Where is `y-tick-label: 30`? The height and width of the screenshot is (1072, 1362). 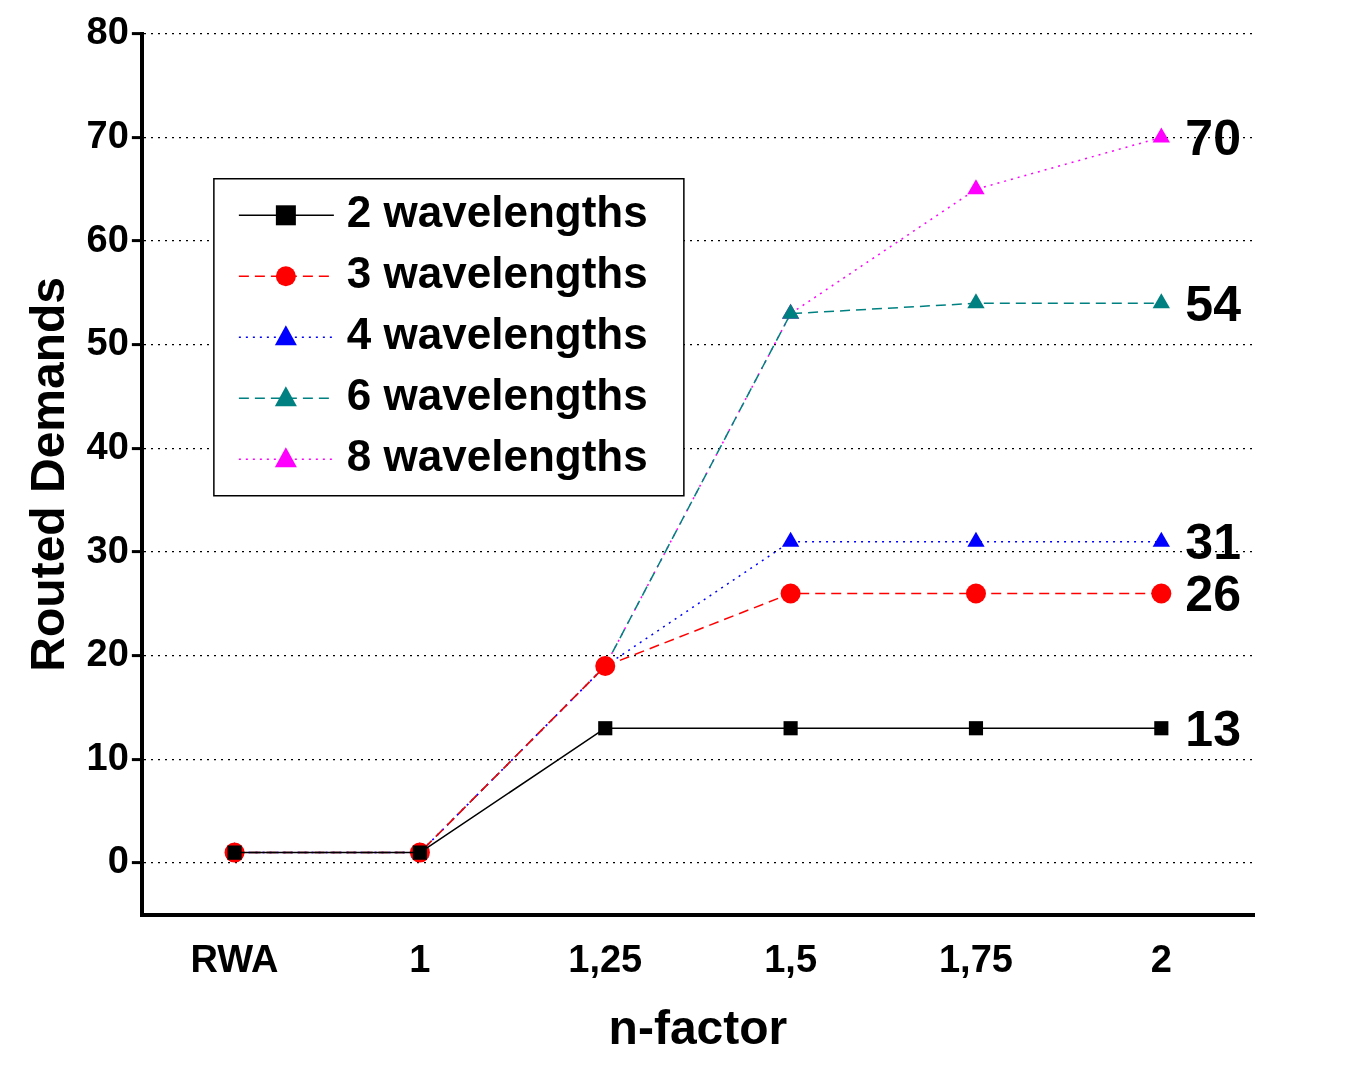
y-tick-label: 30 is located at coordinates (107, 549).